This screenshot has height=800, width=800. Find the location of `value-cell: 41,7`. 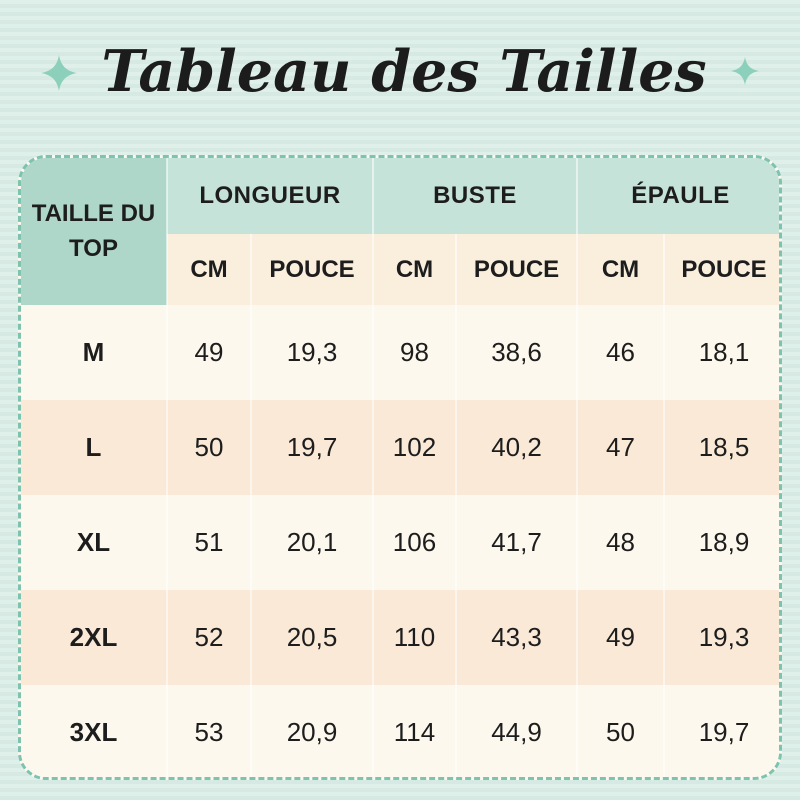

value-cell: 41,7 is located at coordinates (517, 542).